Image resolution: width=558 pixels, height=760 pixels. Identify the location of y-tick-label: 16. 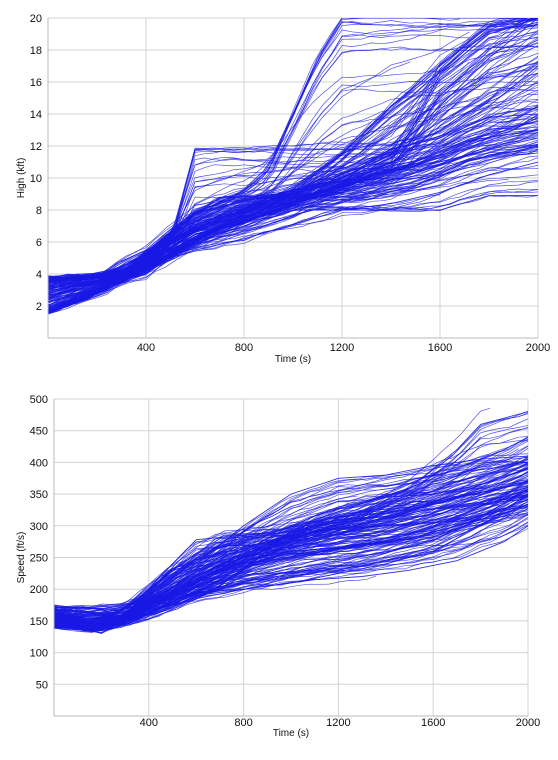
(36, 83).